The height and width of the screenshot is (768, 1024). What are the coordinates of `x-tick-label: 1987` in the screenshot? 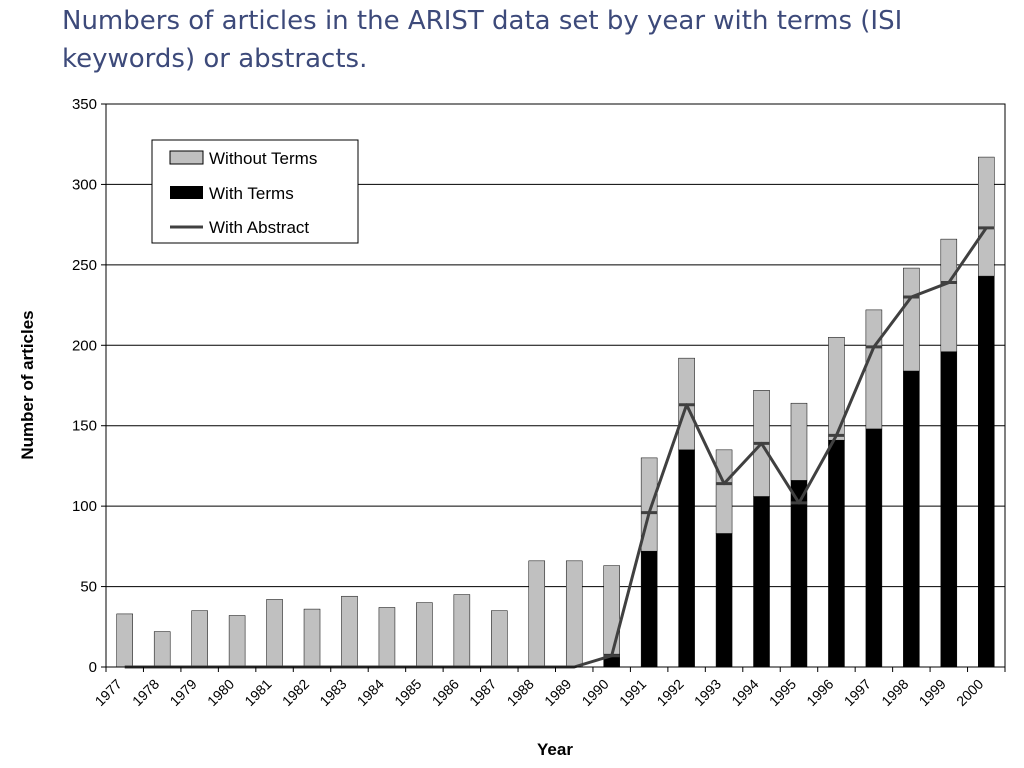 It's located at (482, 692).